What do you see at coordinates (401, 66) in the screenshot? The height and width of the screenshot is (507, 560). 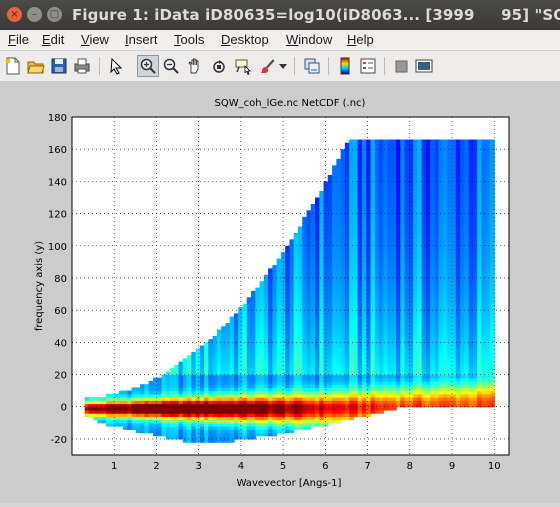 I see `hide-plot-tools-icon` at bounding box center [401, 66].